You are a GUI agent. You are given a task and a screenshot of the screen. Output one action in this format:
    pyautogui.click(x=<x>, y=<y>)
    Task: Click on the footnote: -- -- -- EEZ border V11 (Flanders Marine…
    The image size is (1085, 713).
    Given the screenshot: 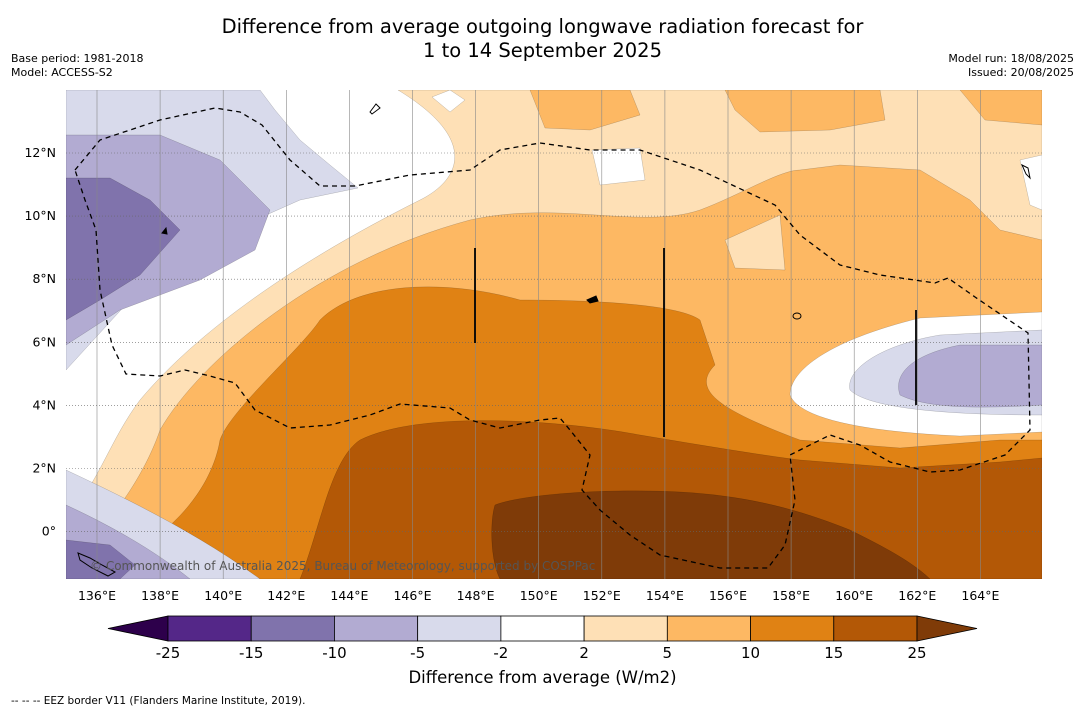 What is the action you would take?
    pyautogui.click(x=158, y=701)
    